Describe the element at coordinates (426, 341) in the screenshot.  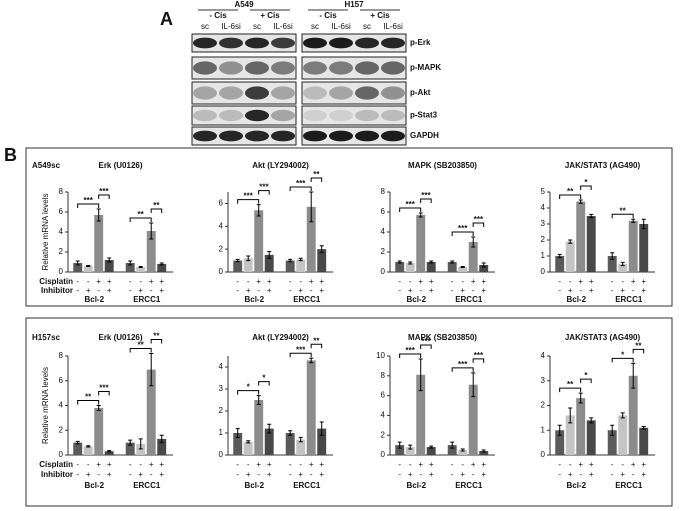
I see `significance-label: ***` at that location.